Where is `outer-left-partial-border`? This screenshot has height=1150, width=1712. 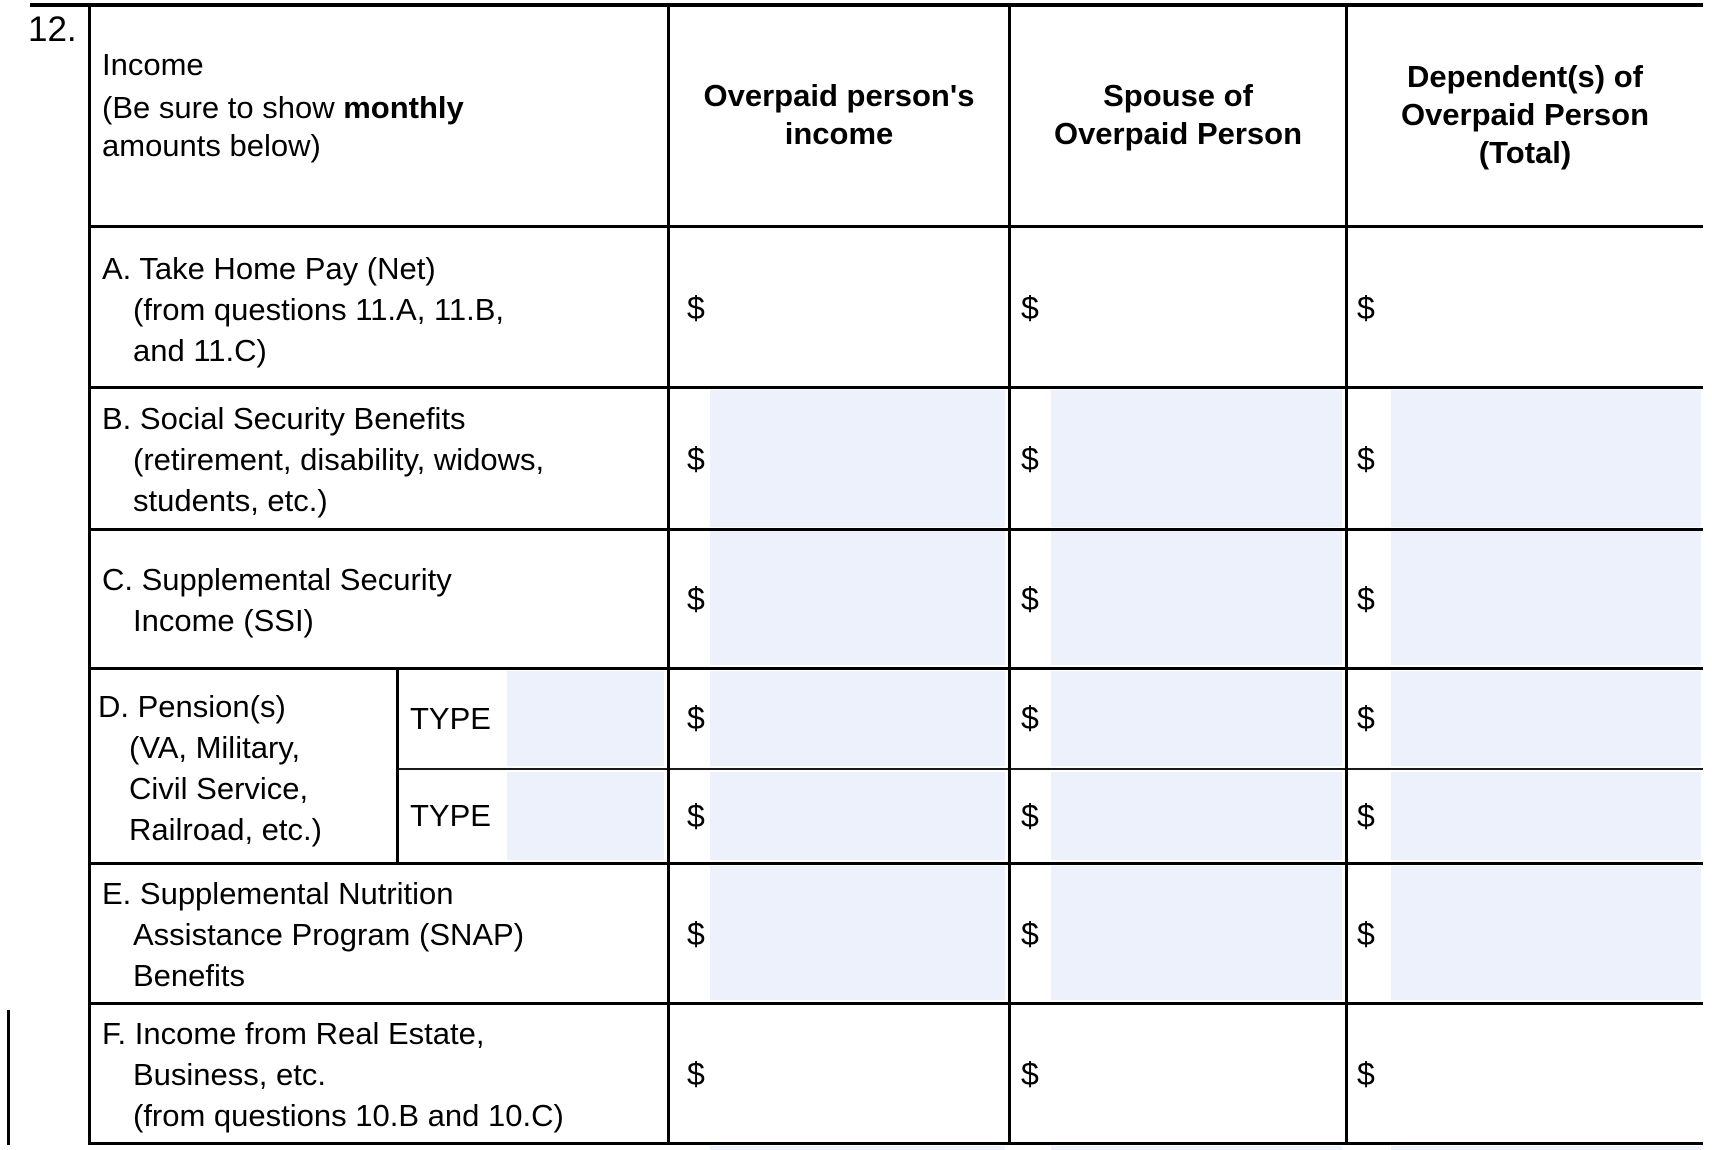 outer-left-partial-border is located at coordinates (8, 1077).